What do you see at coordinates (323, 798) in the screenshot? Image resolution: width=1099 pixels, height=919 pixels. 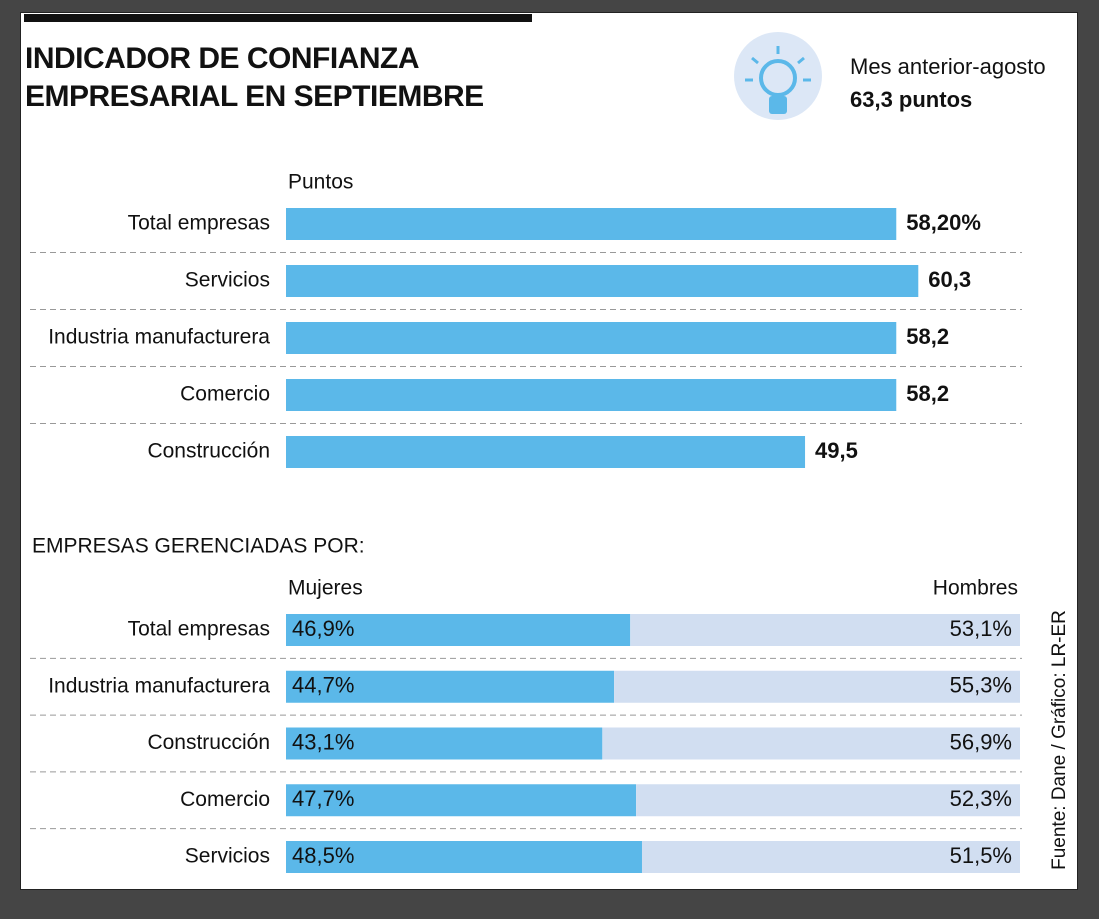 I see `value-label: 47,7%` at bounding box center [323, 798].